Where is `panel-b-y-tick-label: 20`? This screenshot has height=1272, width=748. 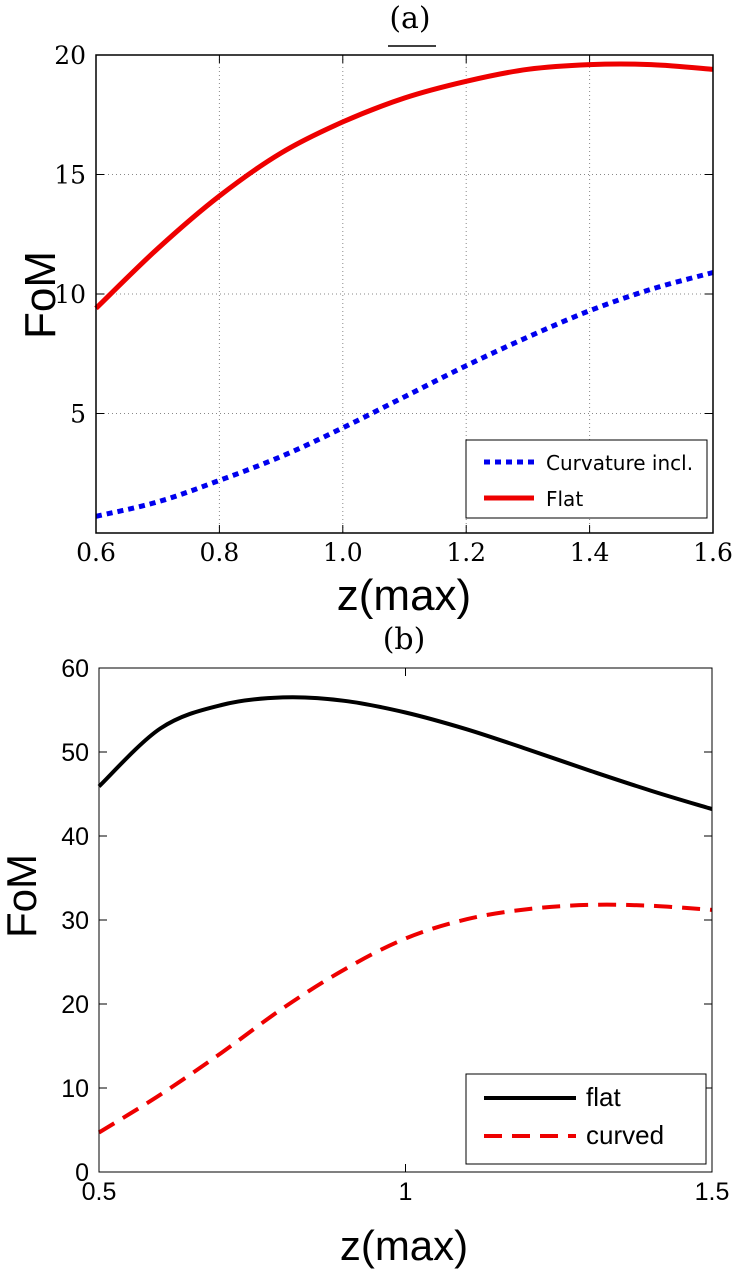
panel-b-y-tick-label: 20 is located at coordinates (75, 1005).